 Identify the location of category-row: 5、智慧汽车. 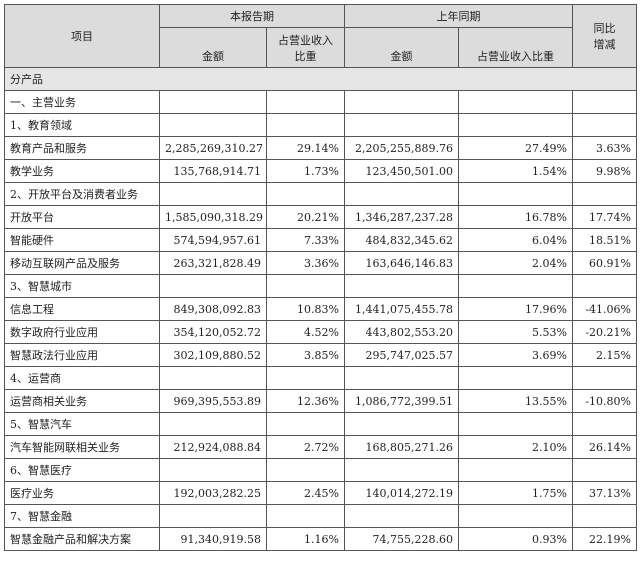
(320, 424).